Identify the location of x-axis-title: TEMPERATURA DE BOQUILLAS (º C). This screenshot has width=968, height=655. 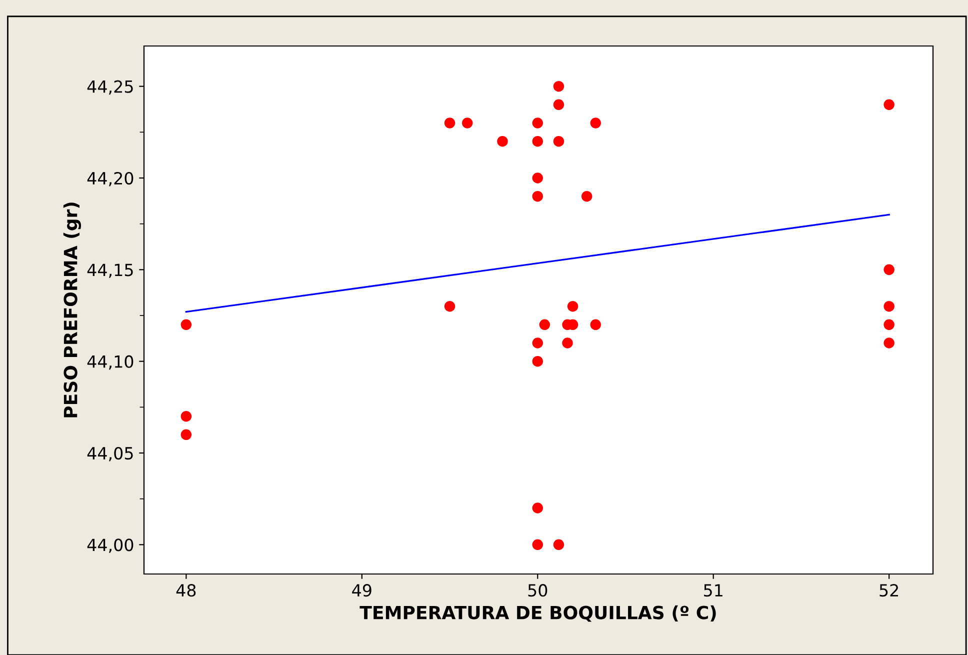
(538, 613).